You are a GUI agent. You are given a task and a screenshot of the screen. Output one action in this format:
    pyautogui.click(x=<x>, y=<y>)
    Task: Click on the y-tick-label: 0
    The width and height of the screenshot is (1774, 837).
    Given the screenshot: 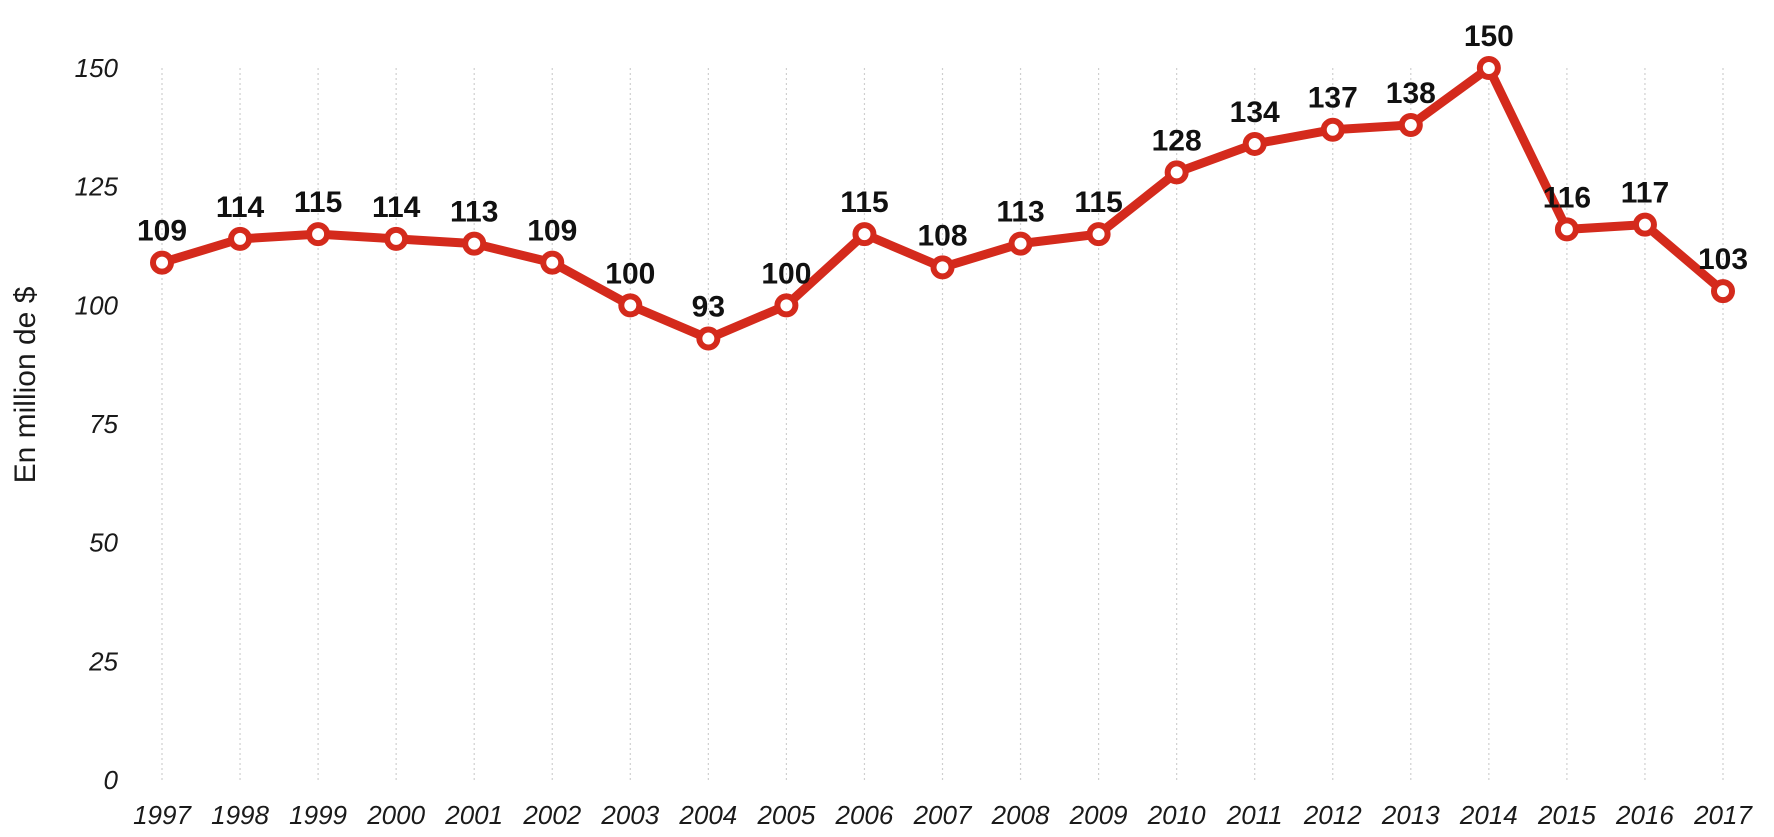 What is the action you would take?
    pyautogui.click(x=111, y=780)
    